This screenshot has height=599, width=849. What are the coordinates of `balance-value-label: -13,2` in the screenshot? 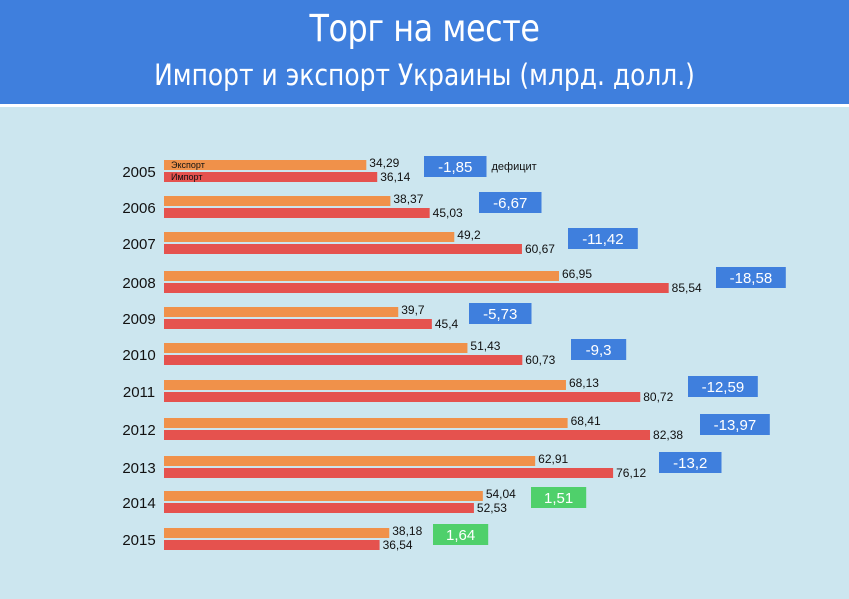 It's located at (690, 463).